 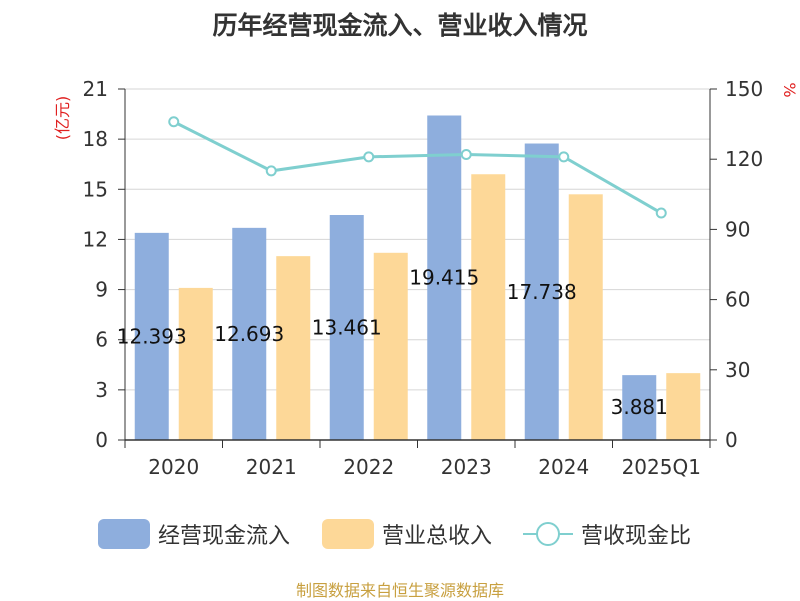 I want to click on data-label-cash-inflow: 19.415, so click(x=444, y=278).